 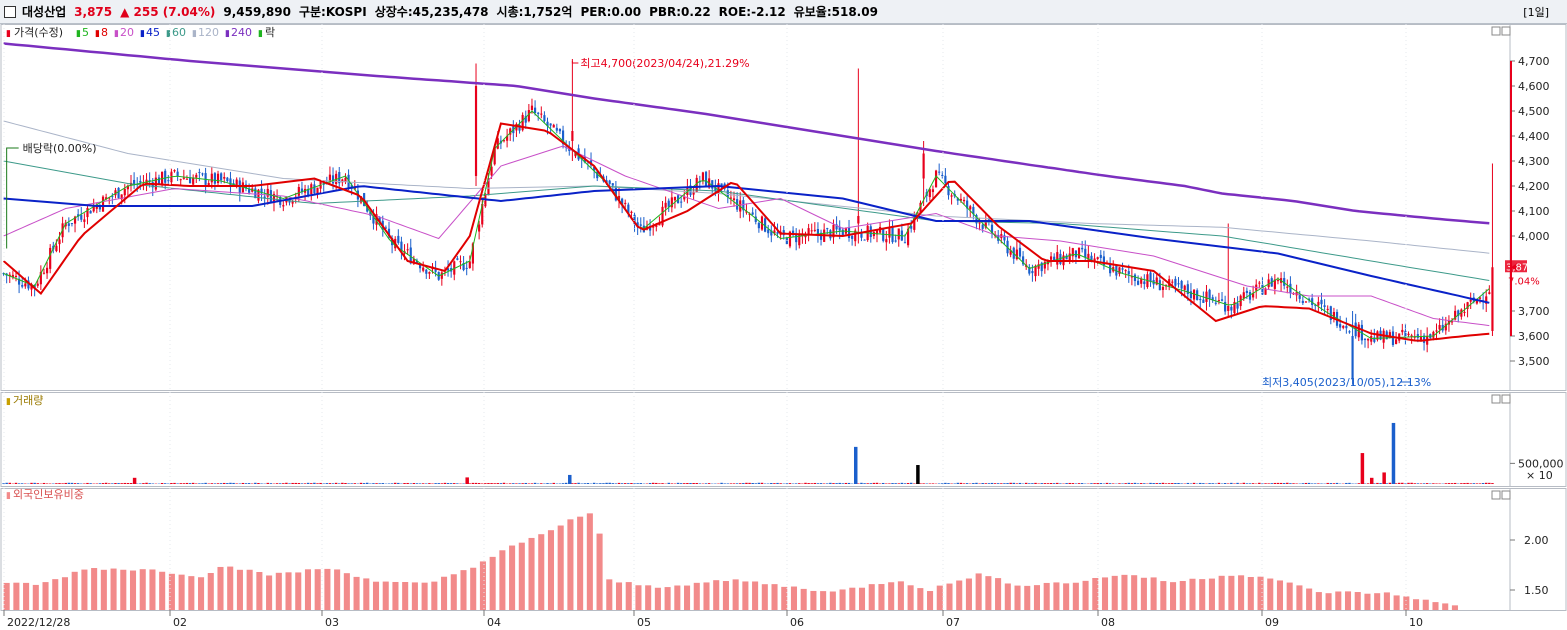 I want to click on x-tick-label: 03, so click(x=332, y=622).